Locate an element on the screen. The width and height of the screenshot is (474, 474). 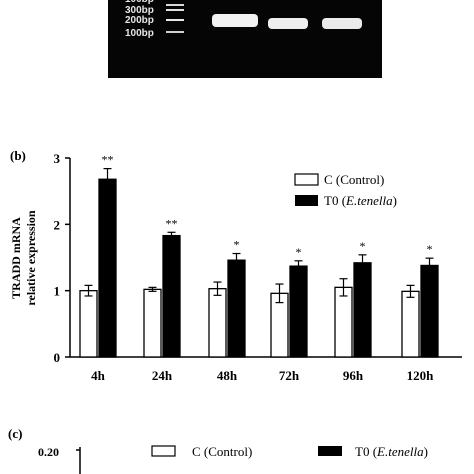
legend-label-treatment: T0 (E.tenella) is located at coordinates (360, 200).